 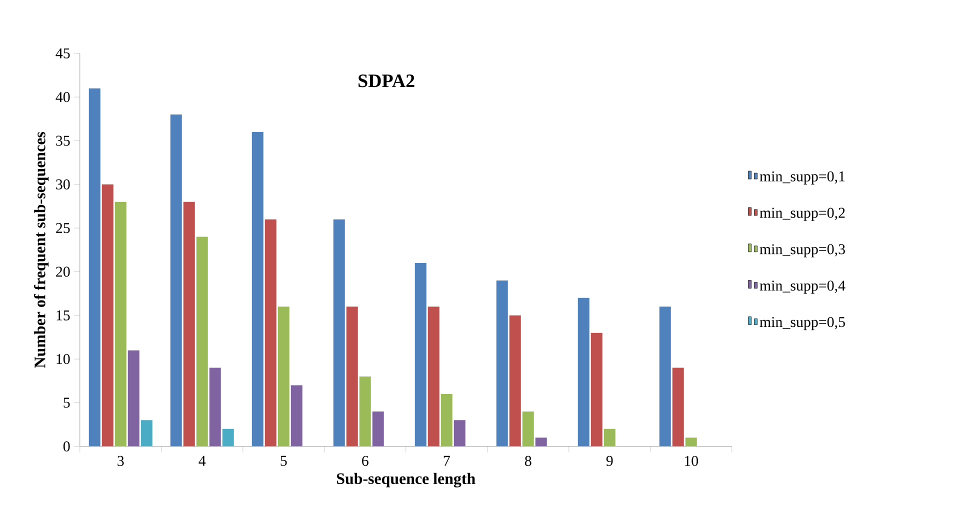 I want to click on y-tick-label: 45, so click(x=63, y=53).